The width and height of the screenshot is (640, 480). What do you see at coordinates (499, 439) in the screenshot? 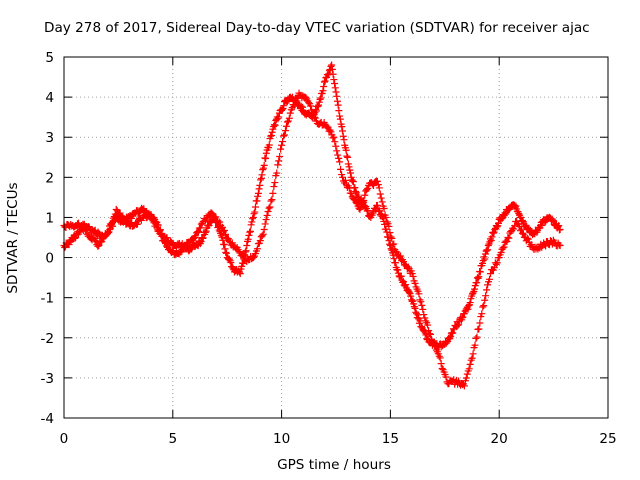
I see `x-tick-label: 20` at bounding box center [499, 439].